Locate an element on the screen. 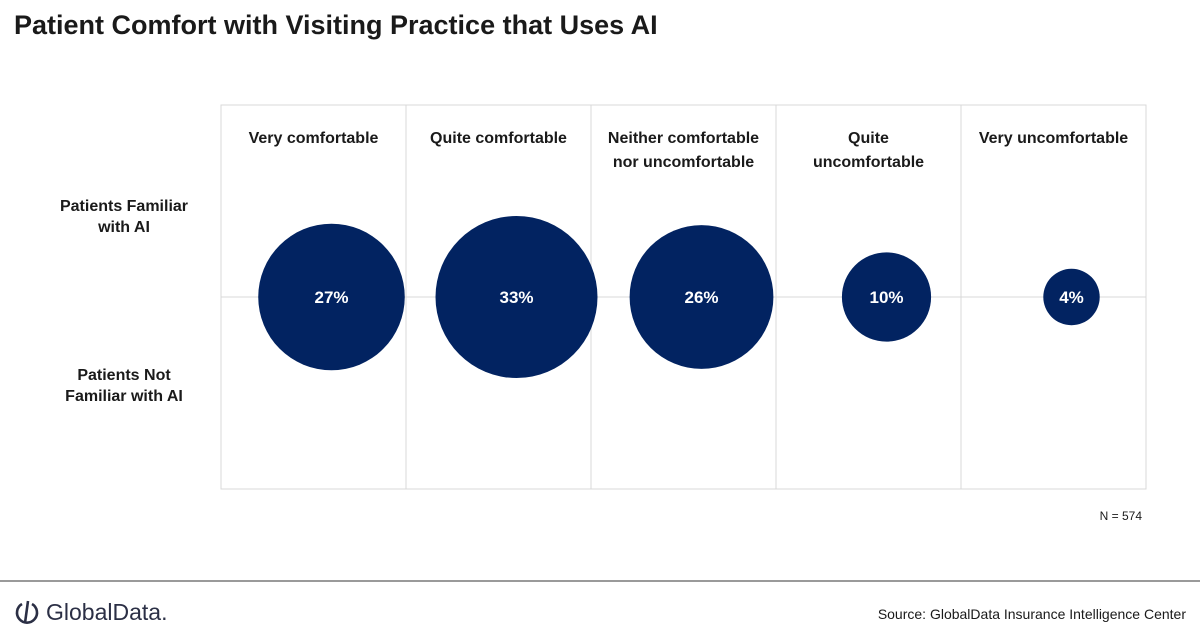 This screenshot has width=1200, height=630. category-label: Quite uncomfortable is located at coordinates (868, 150).